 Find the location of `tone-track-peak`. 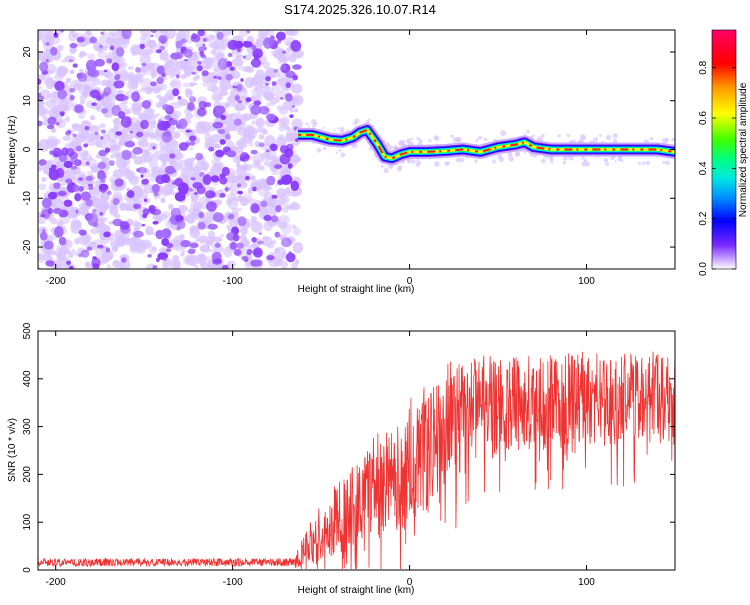

tone-track-peak is located at coordinates (486, 144).